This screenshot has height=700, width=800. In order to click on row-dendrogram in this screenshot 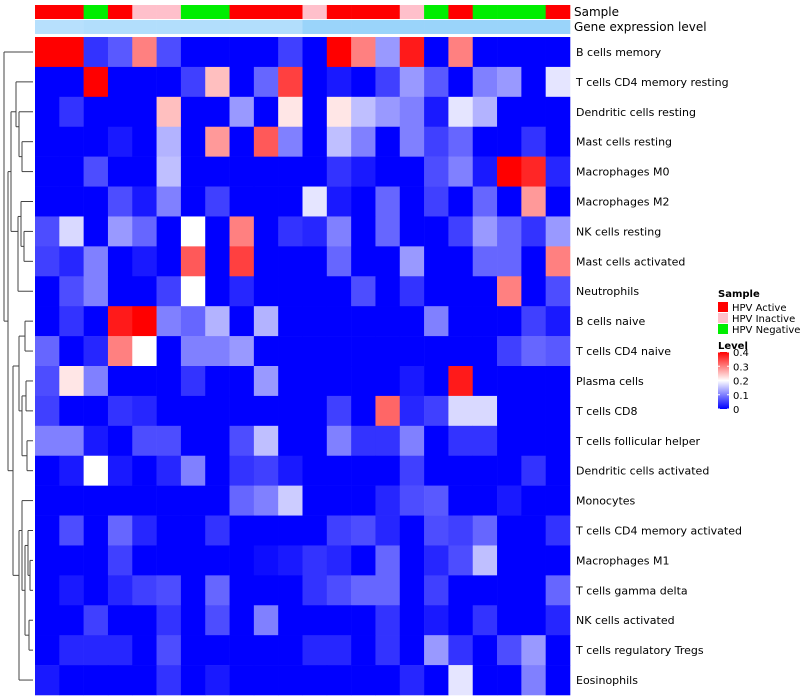, I will do `click(18, 366)`.